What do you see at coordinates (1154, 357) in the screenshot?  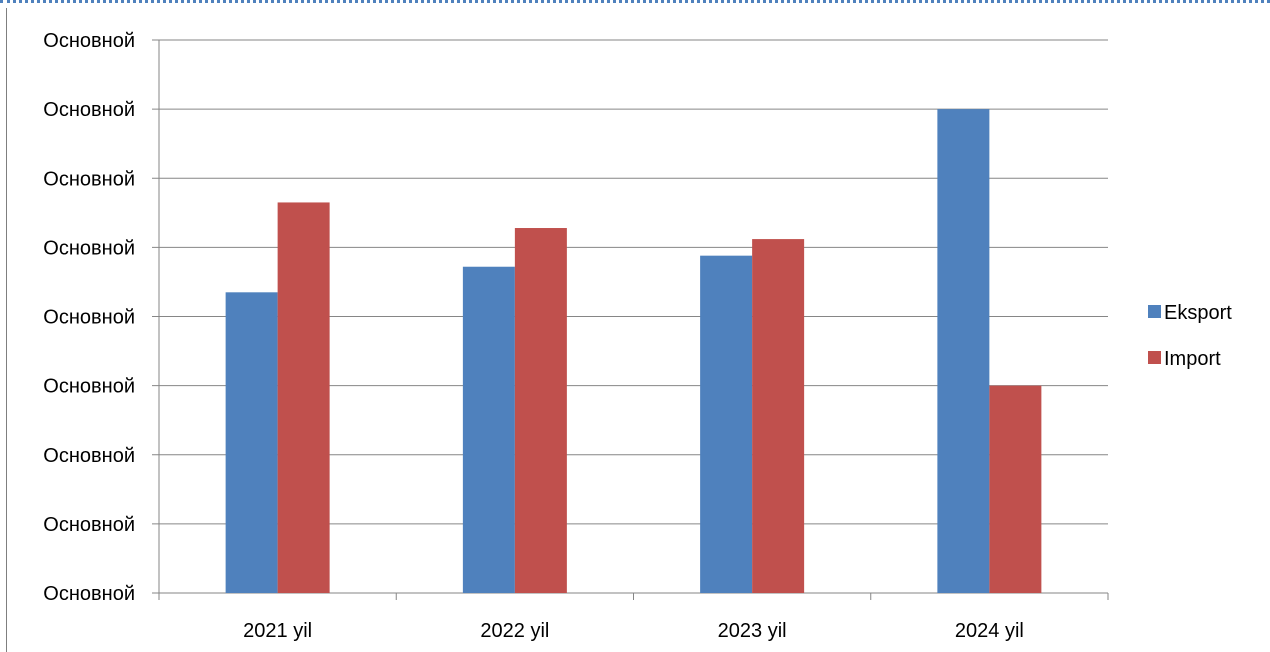 I see `legend-swatch-import` at bounding box center [1154, 357].